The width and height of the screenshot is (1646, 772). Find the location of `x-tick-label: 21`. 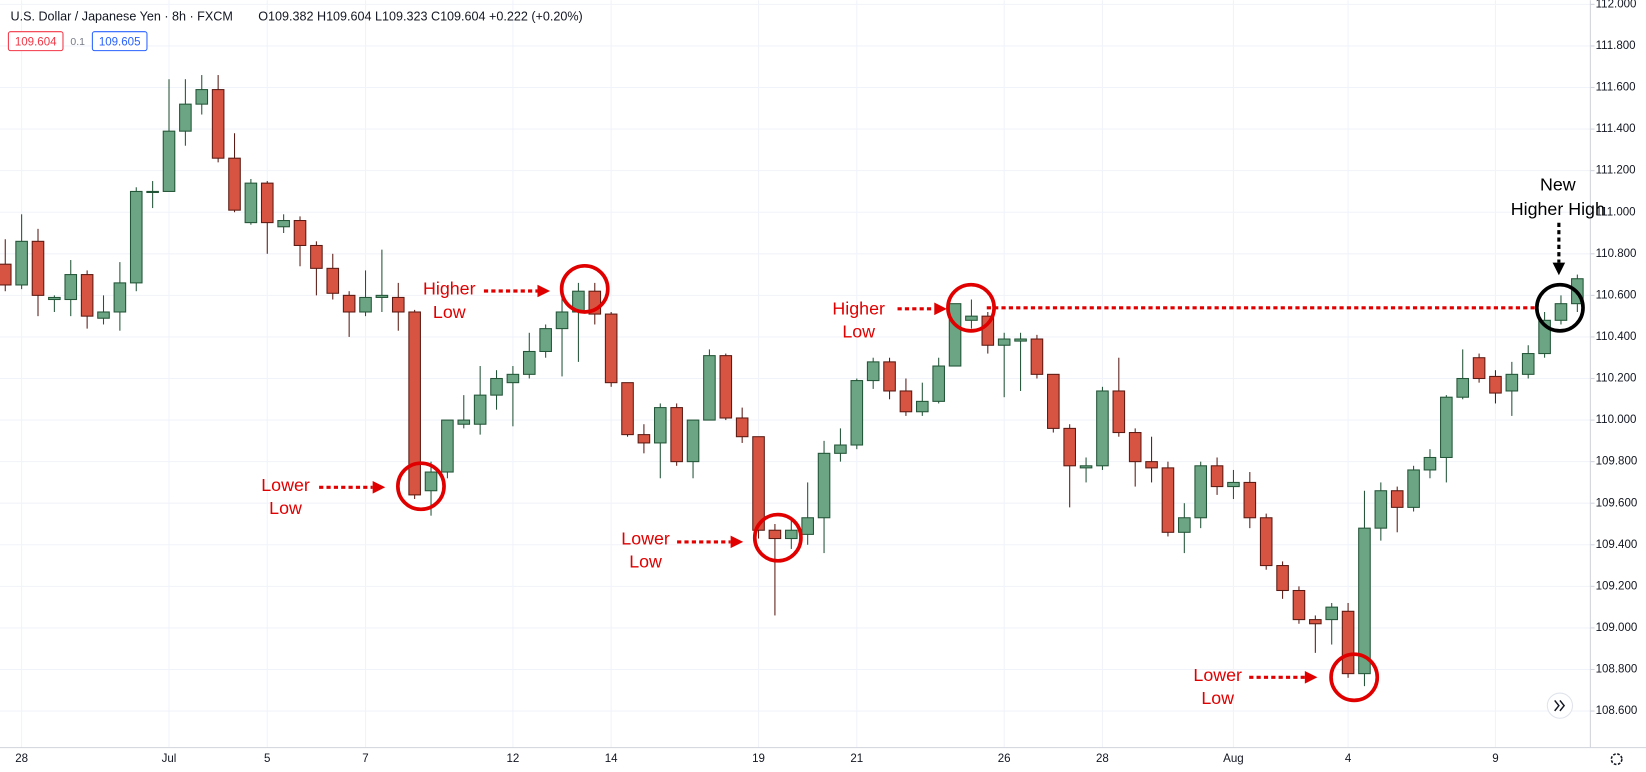

x-tick-label: 21 is located at coordinates (856, 759).